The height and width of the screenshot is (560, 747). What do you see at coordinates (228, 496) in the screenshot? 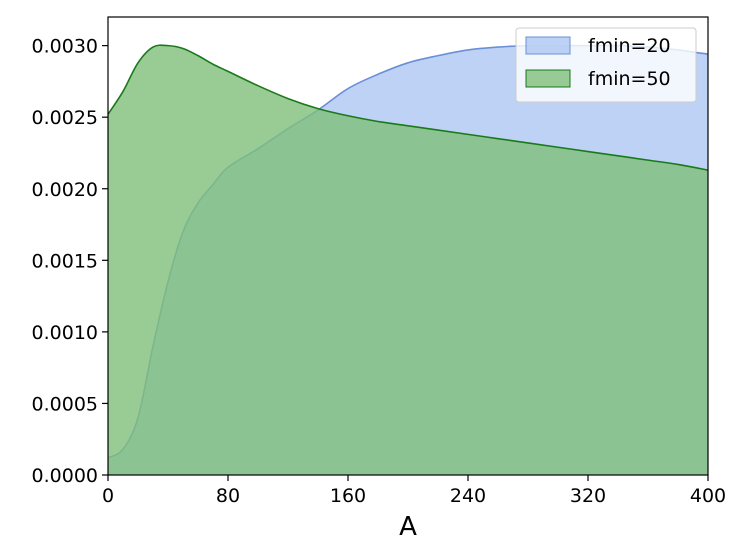
I see `x-tick-label: 80` at bounding box center [228, 496].